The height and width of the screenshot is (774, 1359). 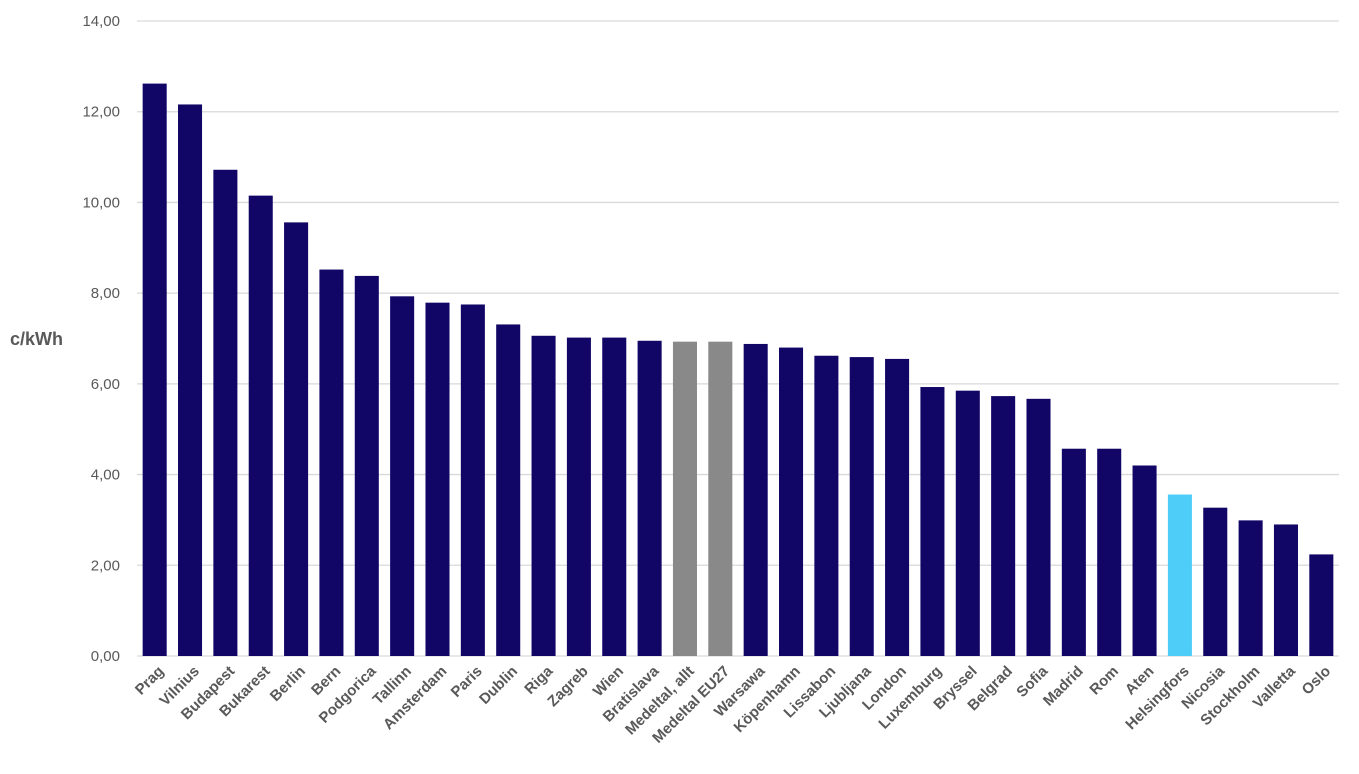 I want to click on y-tick-label: 8,00, so click(x=105, y=293).